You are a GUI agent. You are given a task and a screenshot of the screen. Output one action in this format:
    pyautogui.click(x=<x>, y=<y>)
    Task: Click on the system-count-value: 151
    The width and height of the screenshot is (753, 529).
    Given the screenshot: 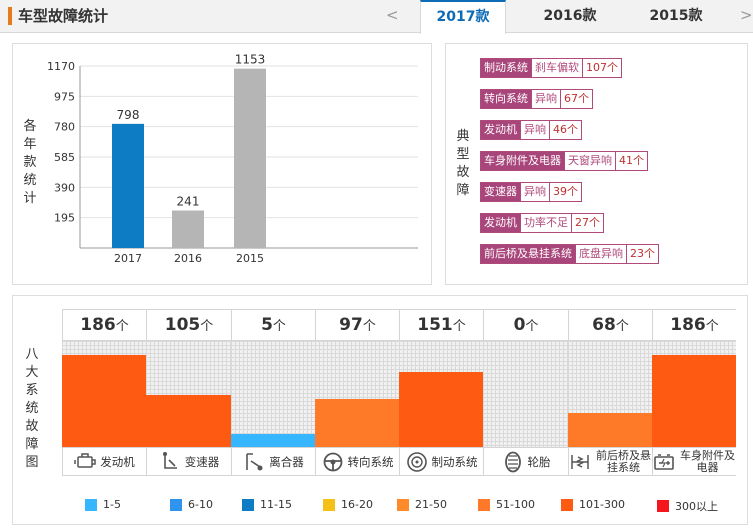 What is the action you would take?
    pyautogui.click(x=435, y=325)
    